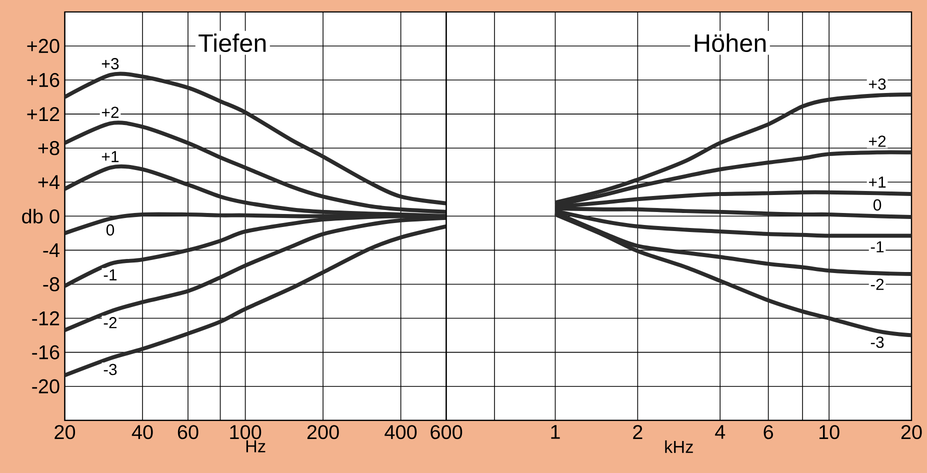 The image size is (927, 473). What do you see at coordinates (51, 284) in the screenshot?
I see `y-tick-label: -8` at bounding box center [51, 284].